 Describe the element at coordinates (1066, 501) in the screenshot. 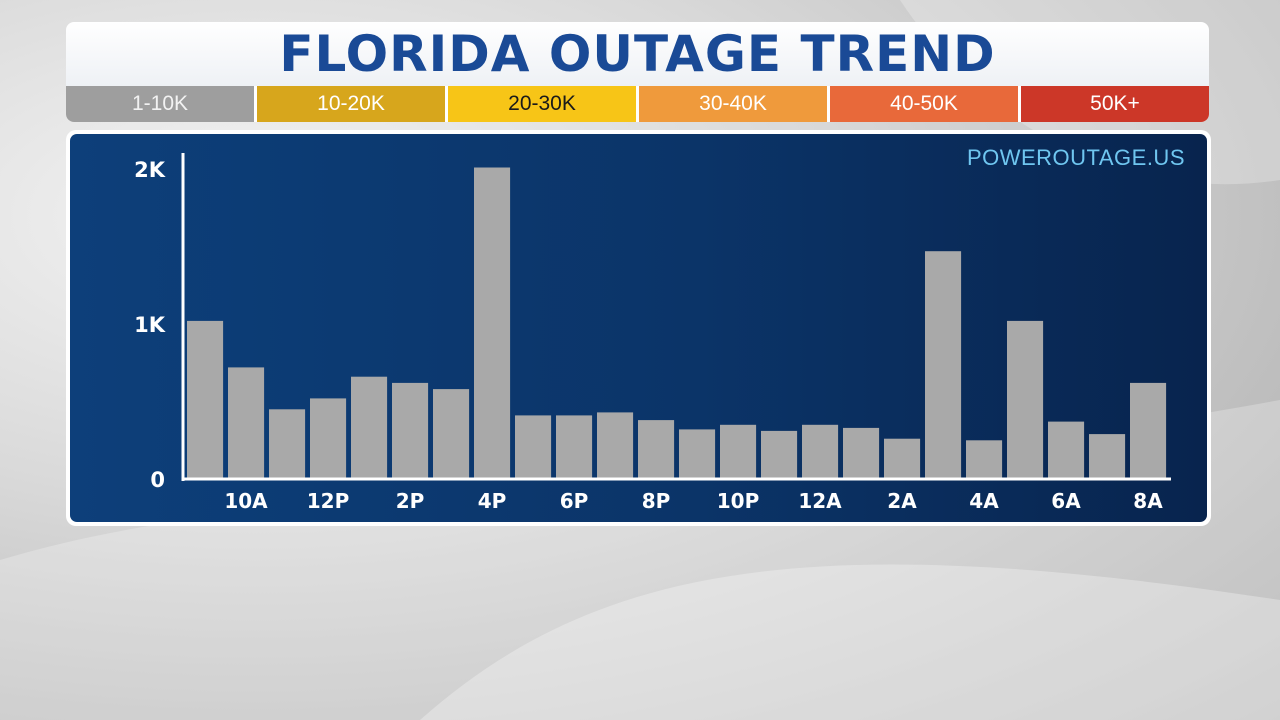

I see `x-tick-label: 6A` at that location.